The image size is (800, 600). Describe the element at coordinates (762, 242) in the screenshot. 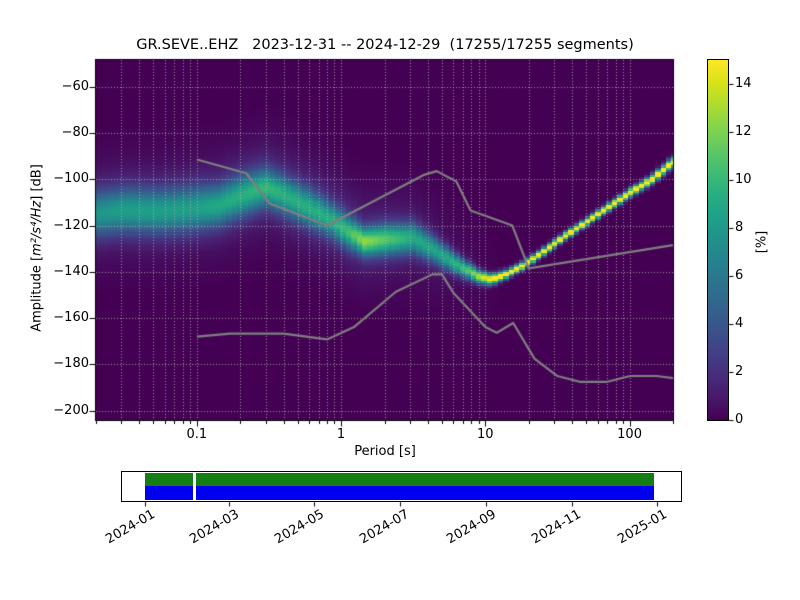

I see `colorbar-label: [%]` at that location.